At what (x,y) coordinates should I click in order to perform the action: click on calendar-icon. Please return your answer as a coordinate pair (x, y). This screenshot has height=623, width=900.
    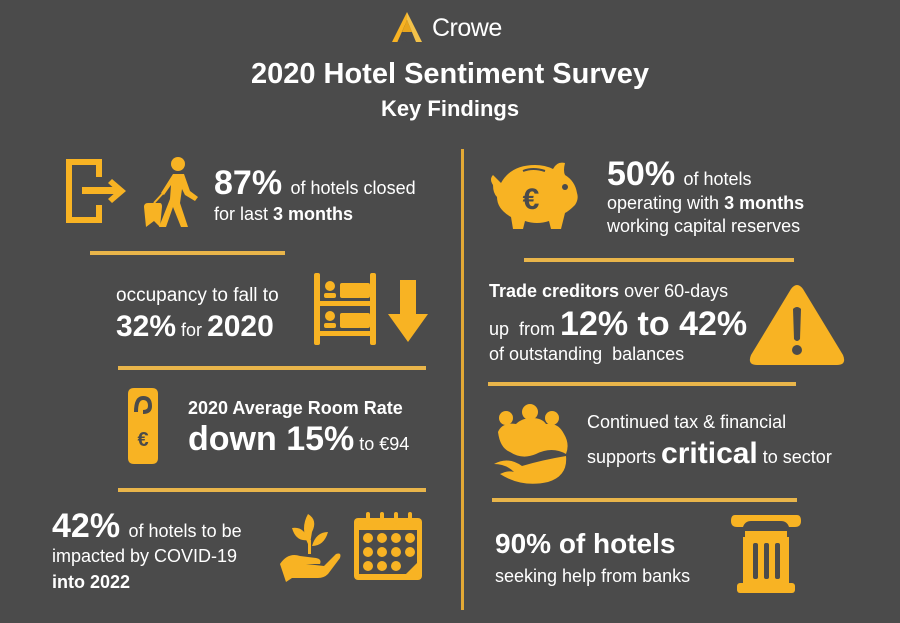
    Looking at the image, I should click on (388, 549).